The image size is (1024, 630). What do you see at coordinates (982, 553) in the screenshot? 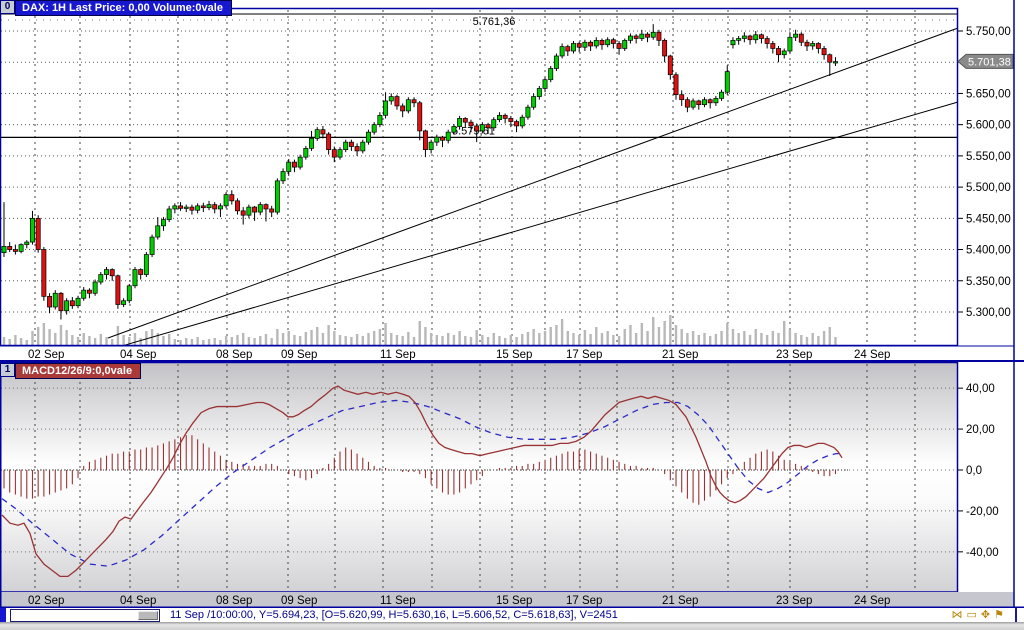
I see `axis-label: -40,00` at bounding box center [982, 553].